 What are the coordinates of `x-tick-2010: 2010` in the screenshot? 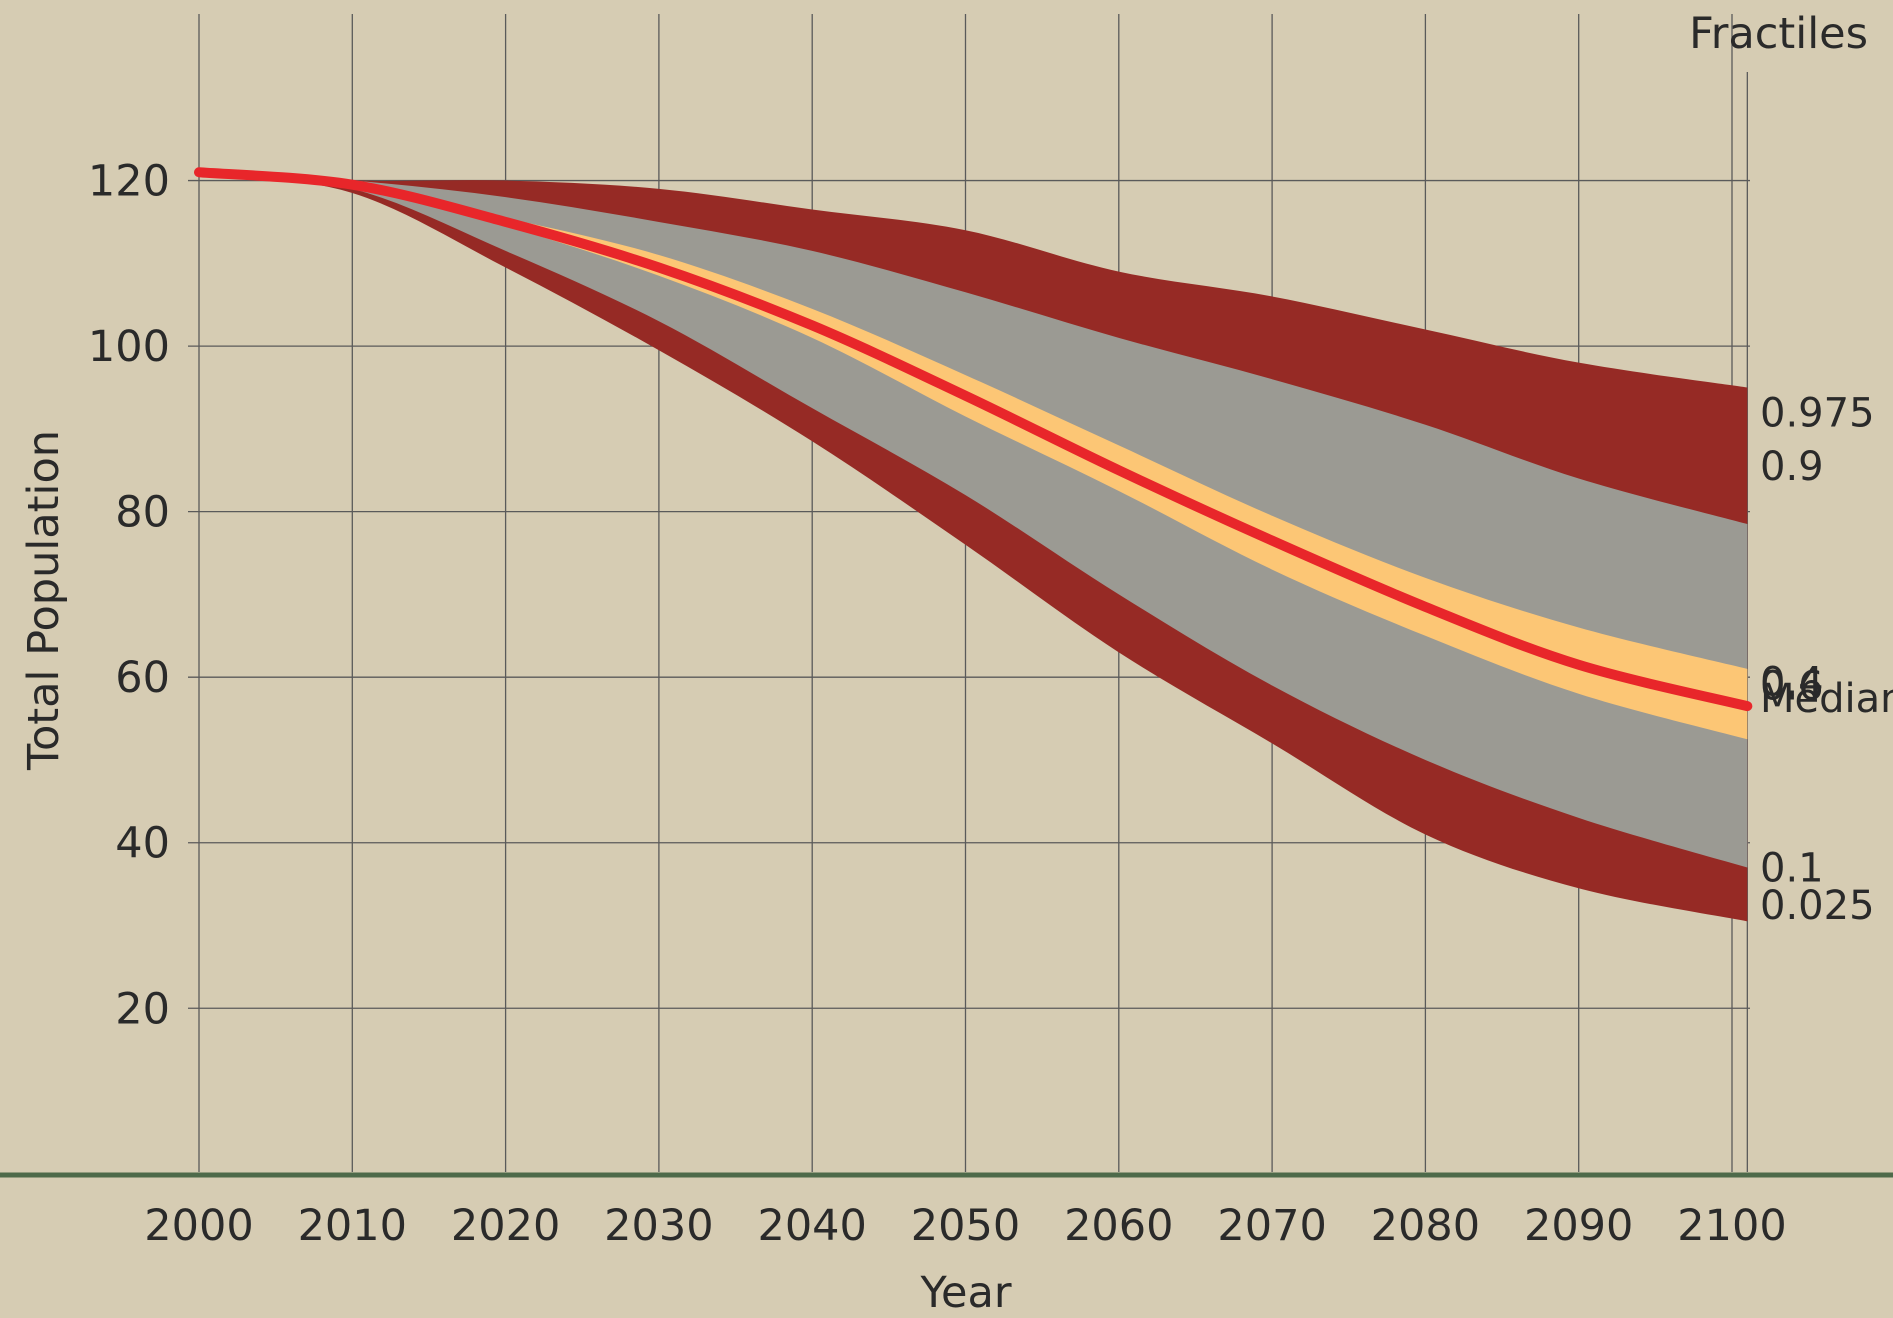 It's located at (352, 1226).